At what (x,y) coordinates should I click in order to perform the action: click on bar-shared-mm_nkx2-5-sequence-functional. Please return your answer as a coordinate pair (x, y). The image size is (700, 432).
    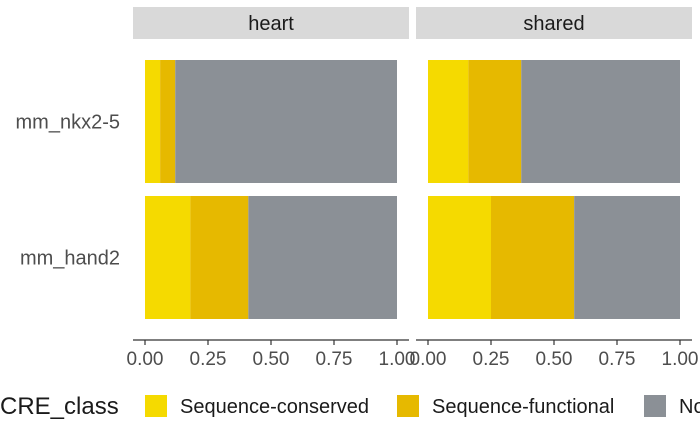
    Looking at the image, I should click on (495, 121).